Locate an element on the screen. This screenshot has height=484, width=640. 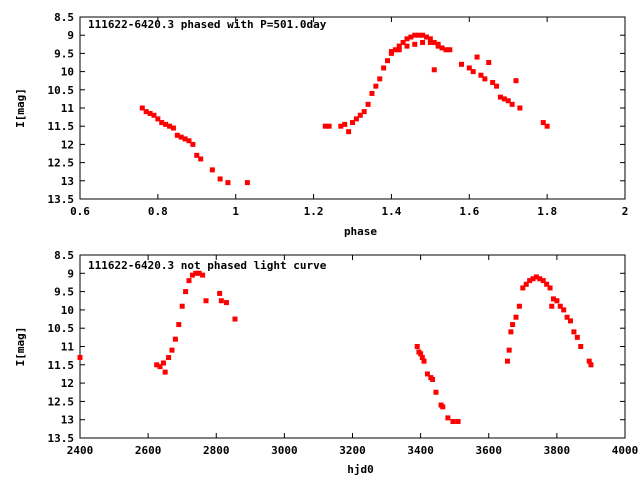
y-tick-label: 12 is located at coordinates (67, 383).